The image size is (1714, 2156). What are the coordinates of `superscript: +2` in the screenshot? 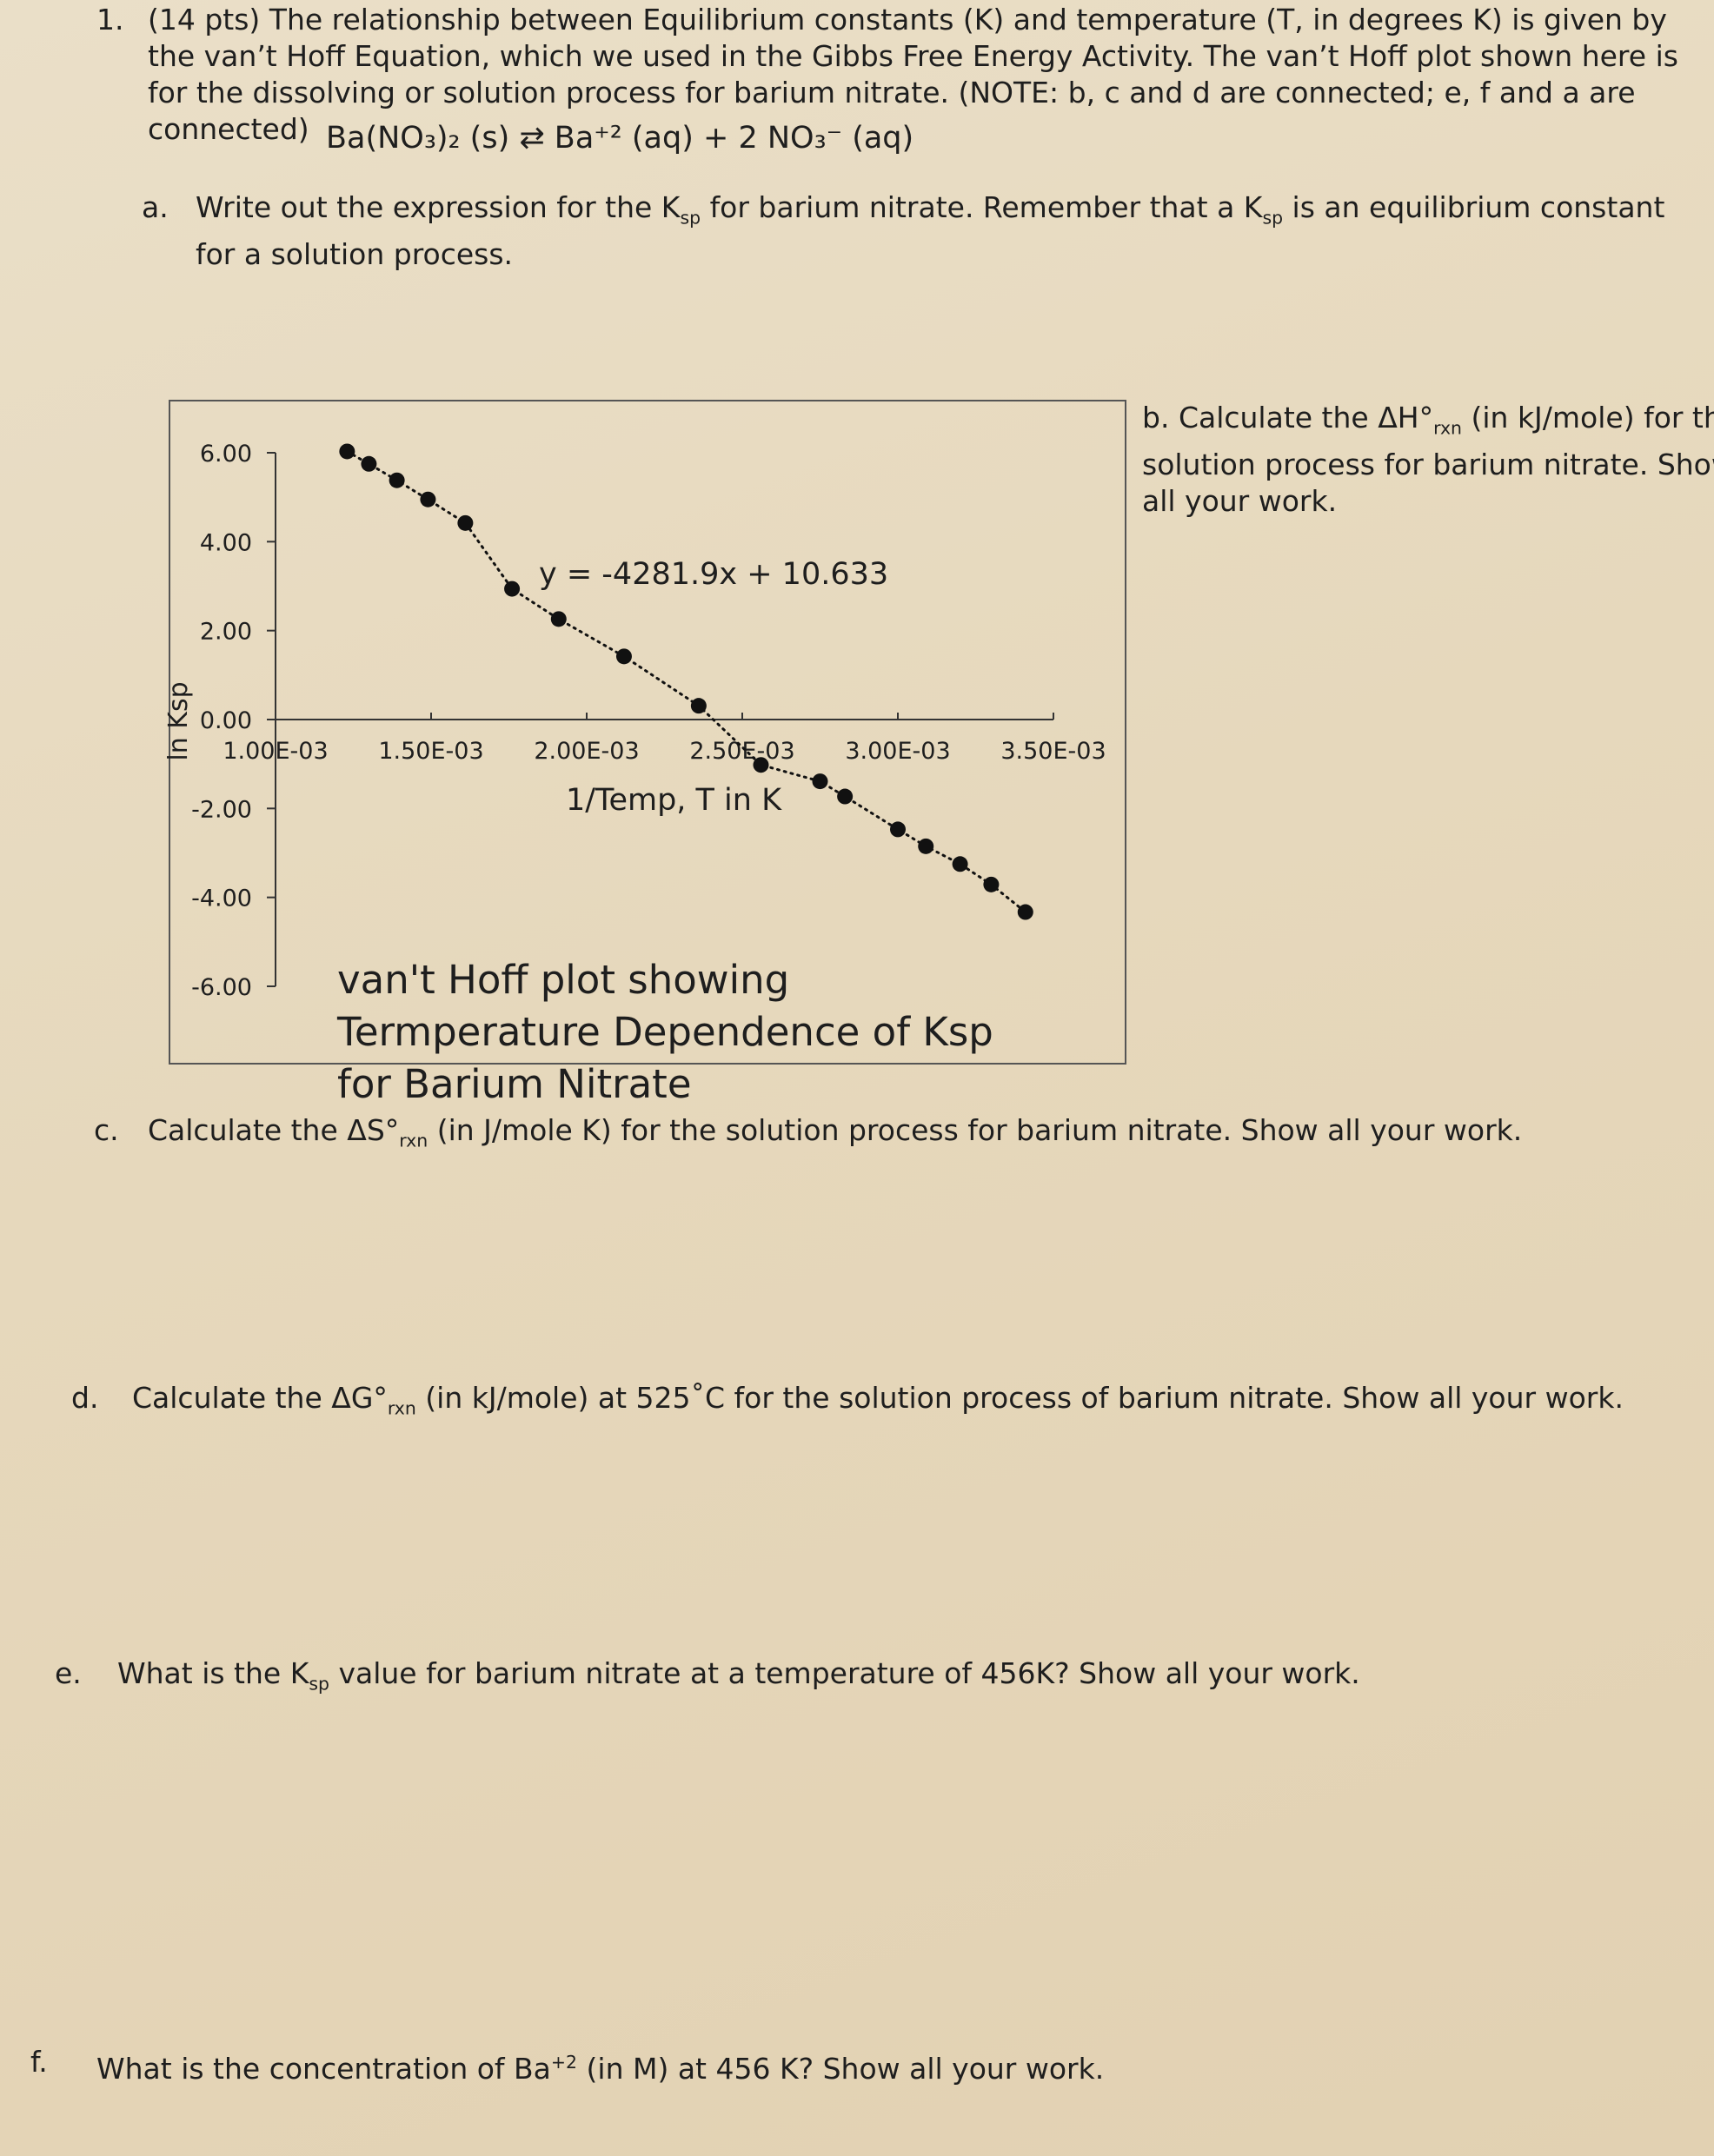 It's located at (564, 2063).